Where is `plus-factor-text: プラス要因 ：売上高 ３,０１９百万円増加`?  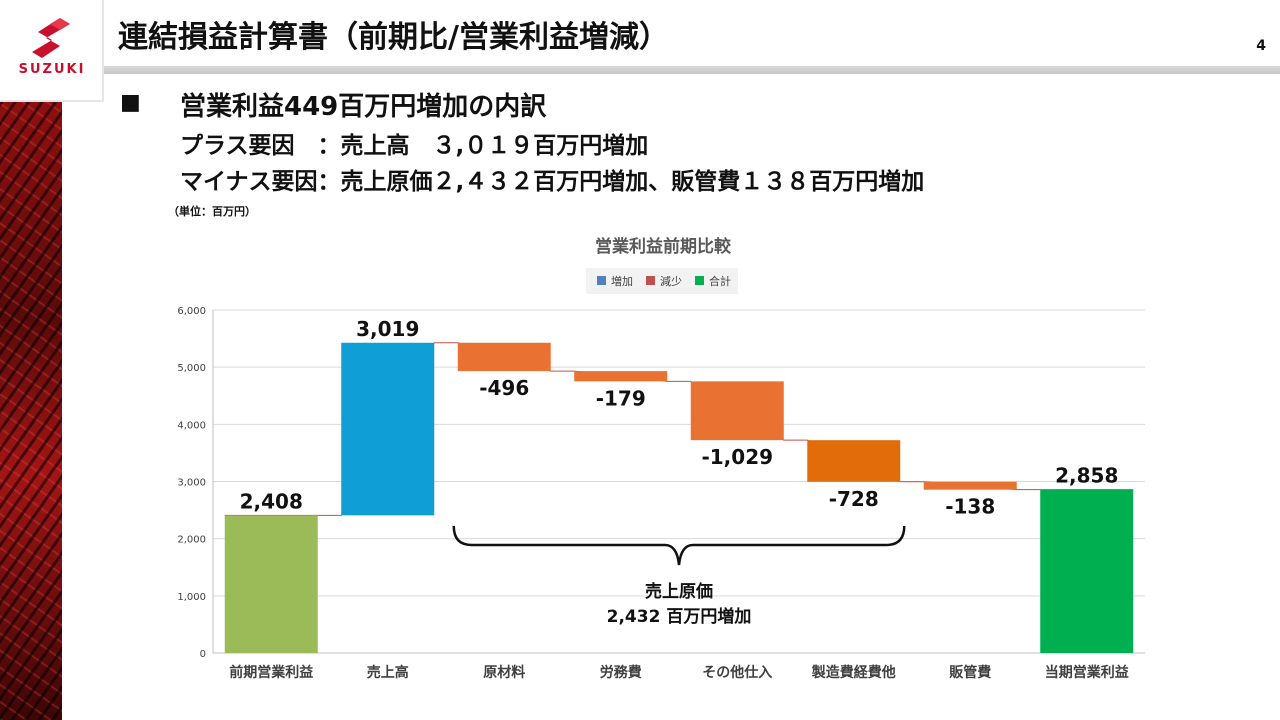 plus-factor-text: プラス要因 ：売上高 ３,０１９百万円増加 is located at coordinates (414, 146).